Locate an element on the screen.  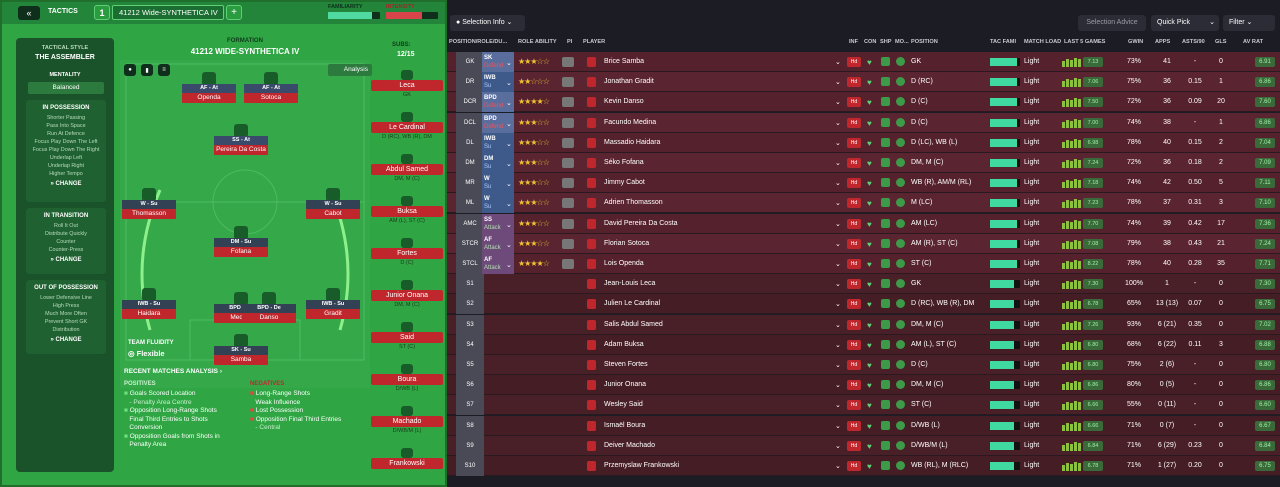
column-header: APPS is located at coordinates (1163, 42).